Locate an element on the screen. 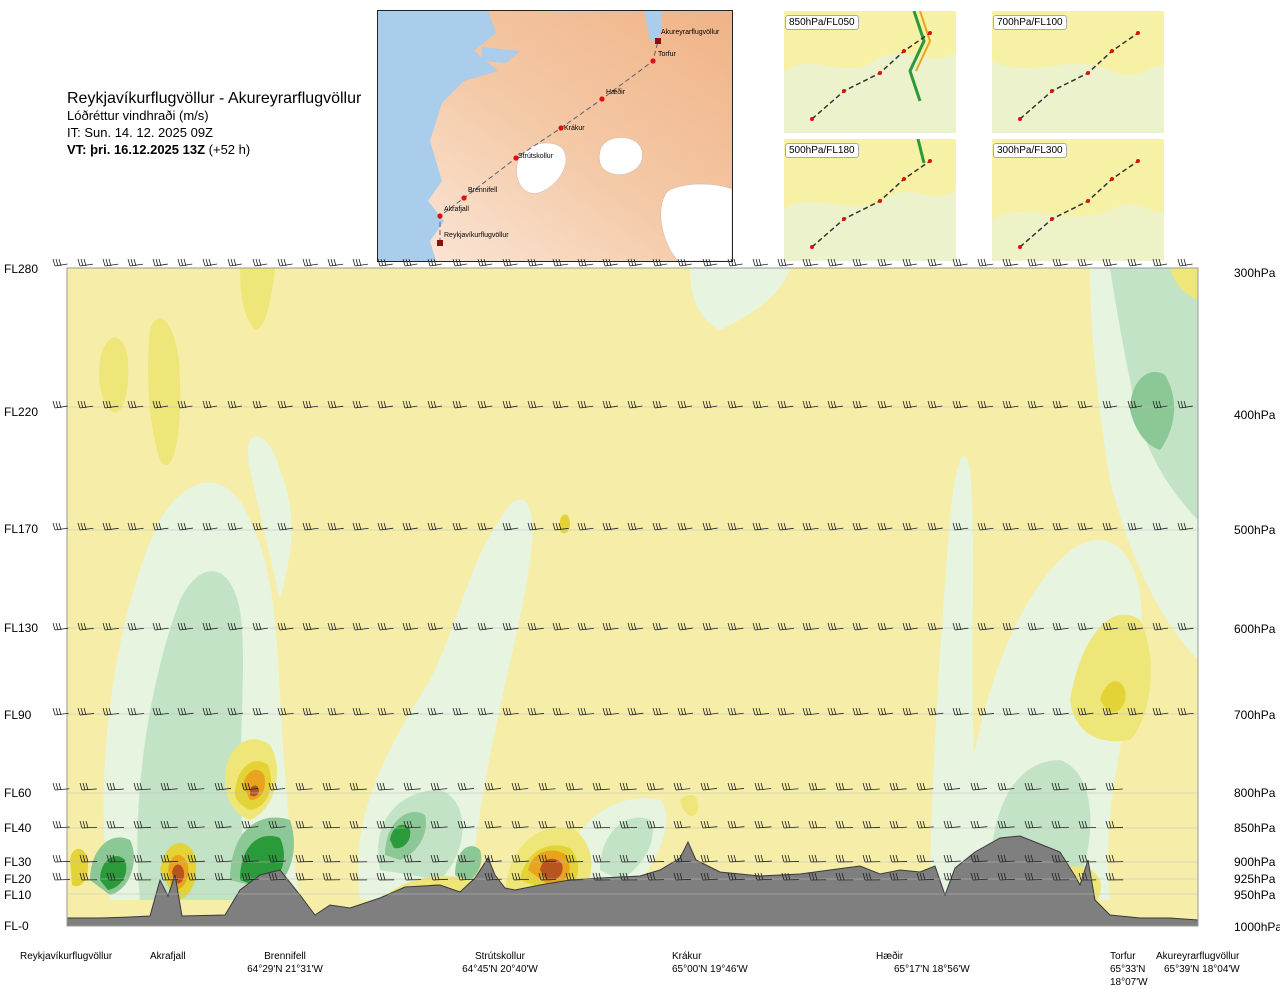  station-coord: 65°00'N 19°46'W is located at coordinates (717, 969).